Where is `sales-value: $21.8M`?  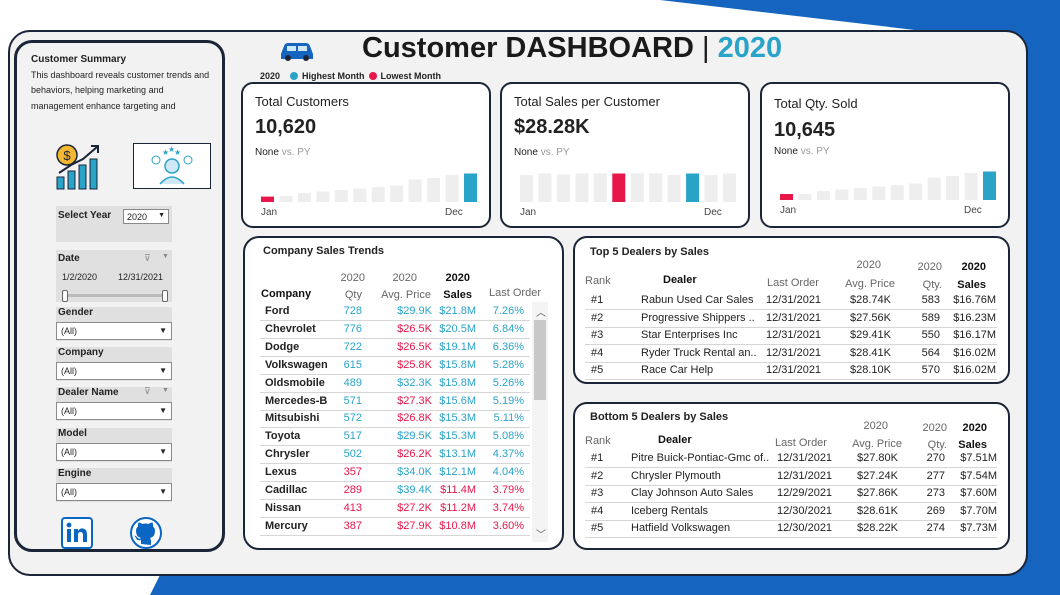
sales-value: $21.8M is located at coordinates (457, 311).